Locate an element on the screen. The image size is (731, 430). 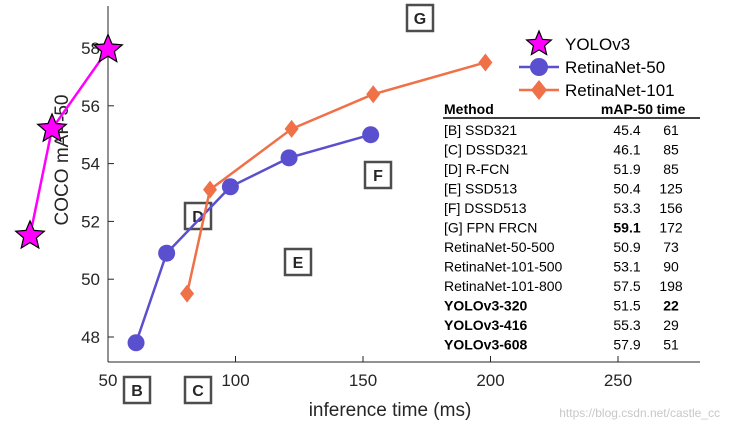
y-tick-label: 58 is located at coordinates (90, 48).